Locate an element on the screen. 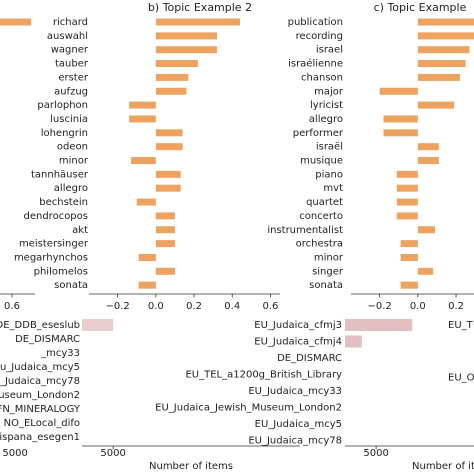  y-tick-label: singer is located at coordinates (328, 271).